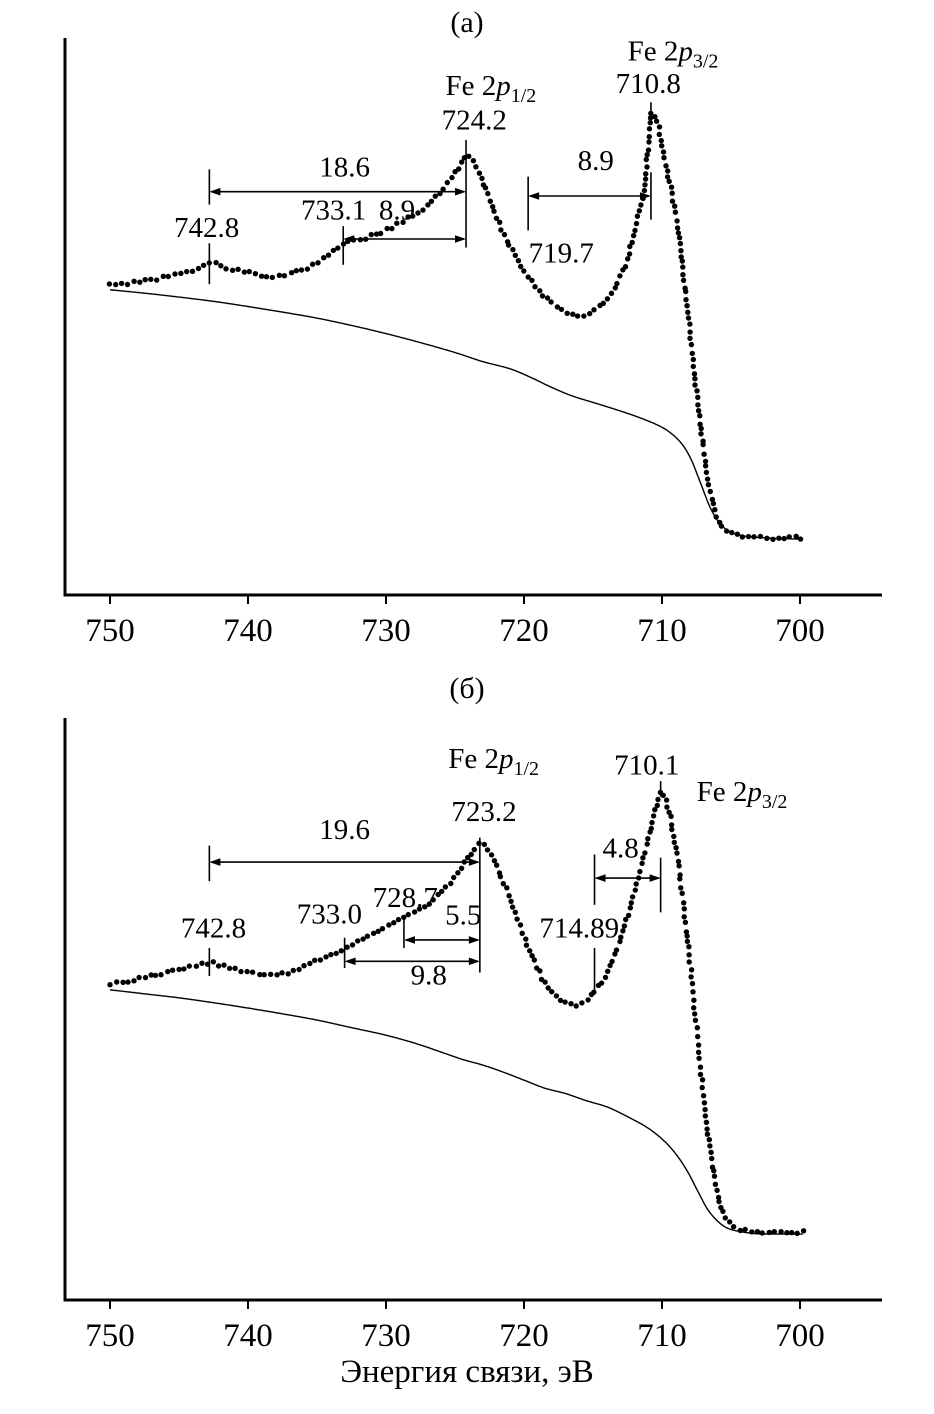 Image resolution: width=934 pixels, height=1414 pixels. I want to click on annotation-label: 710.1, so click(646, 765).